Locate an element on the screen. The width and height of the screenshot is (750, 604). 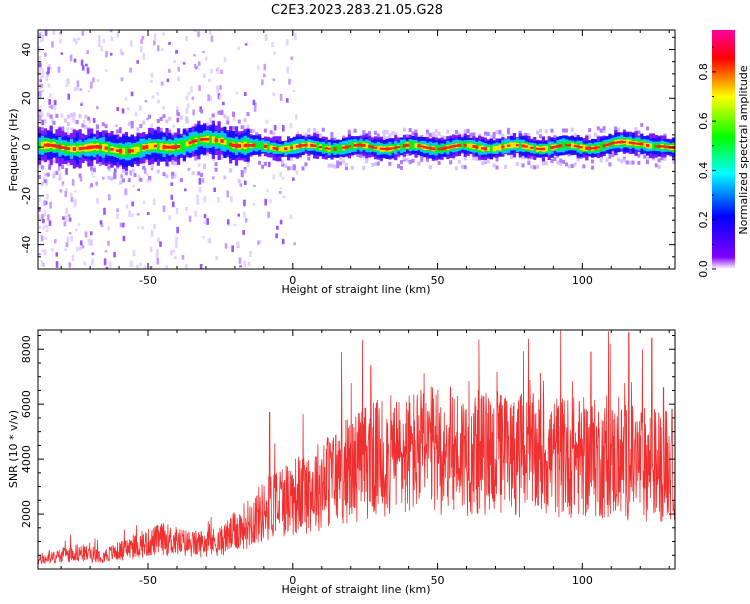
x-tick-label: -50 is located at coordinates (148, 280).